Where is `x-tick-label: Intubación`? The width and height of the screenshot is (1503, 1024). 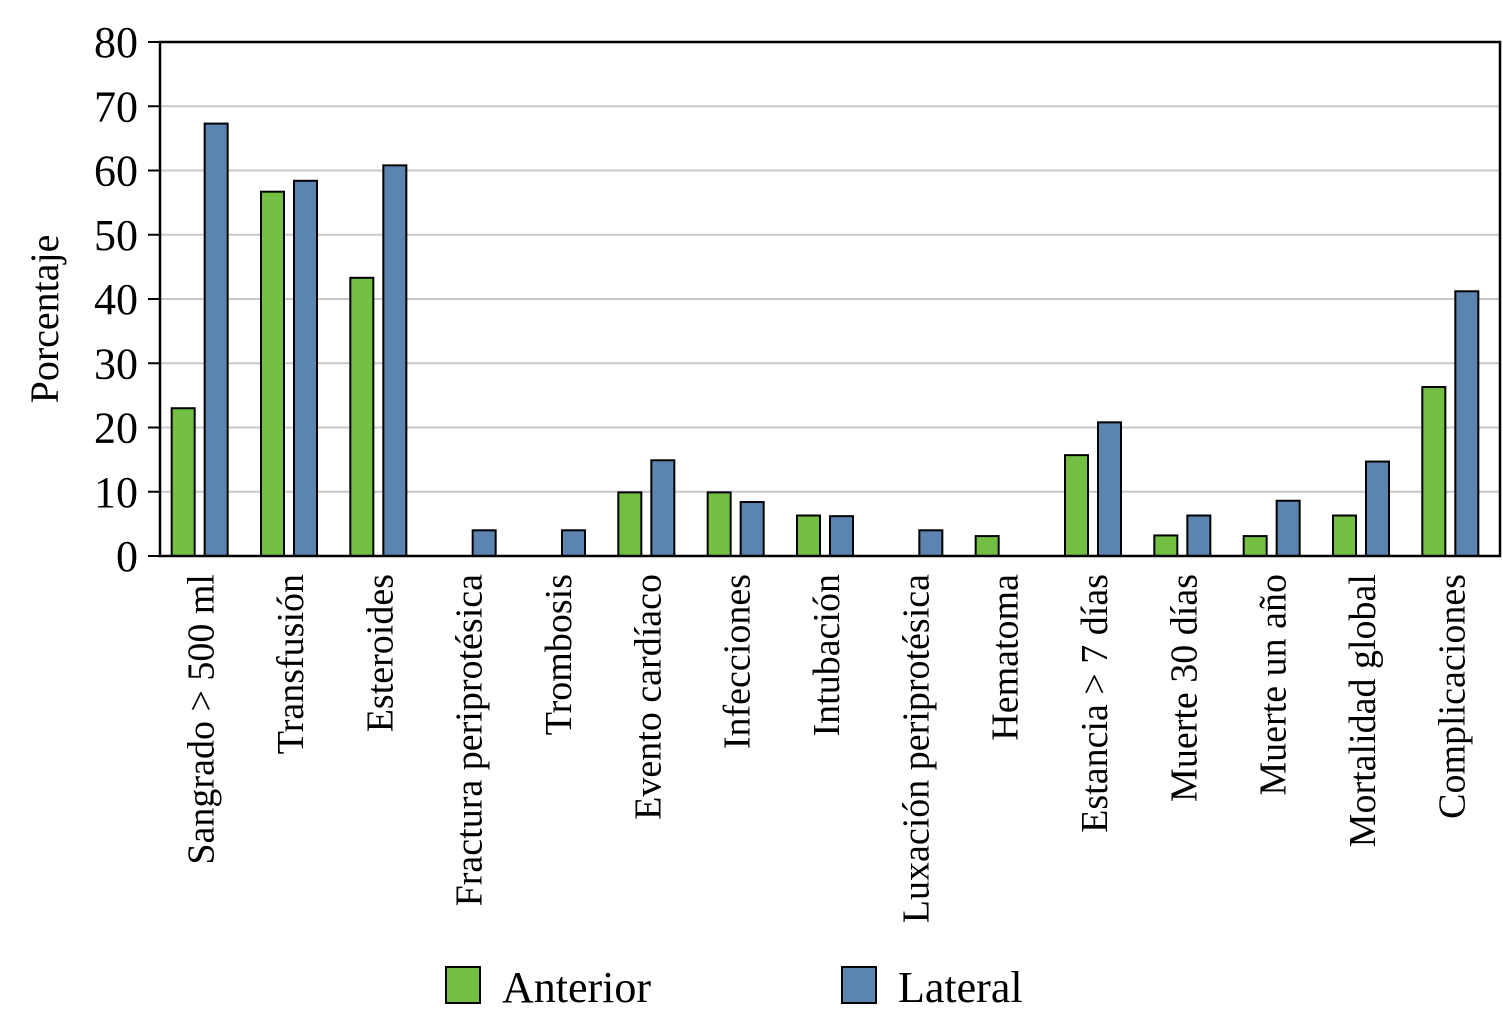
x-tick-label: Intubación is located at coordinates (827, 655).